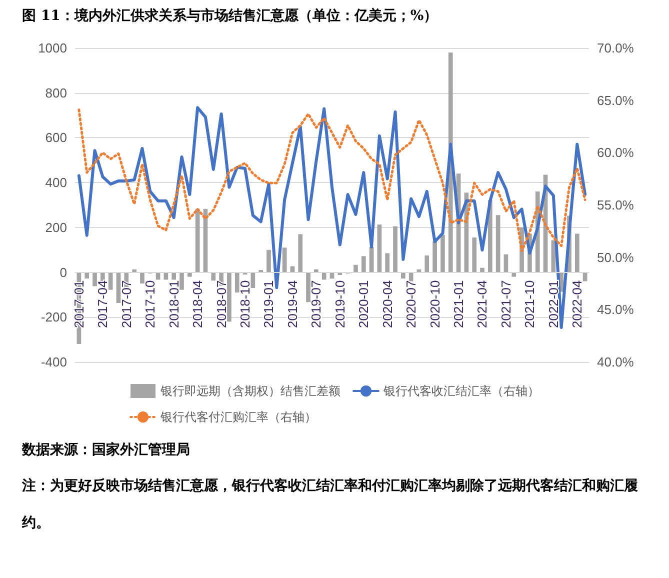  I want to click on y-tick-label: 0, so click(63, 272).